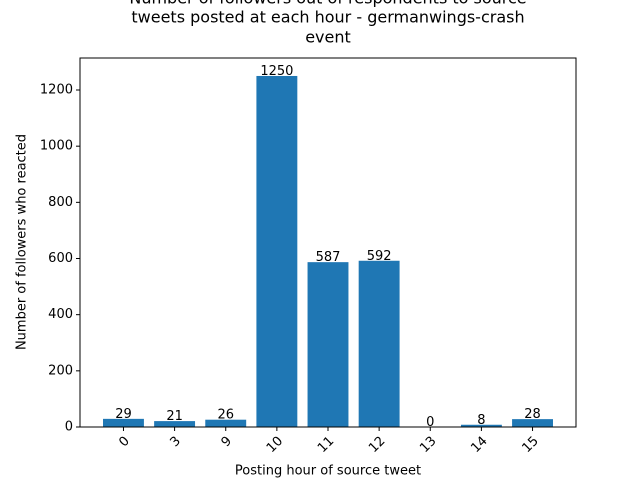 This screenshot has height=480, width=640. Describe the element at coordinates (430, 422) in the screenshot. I see `value-label: 0` at that location.